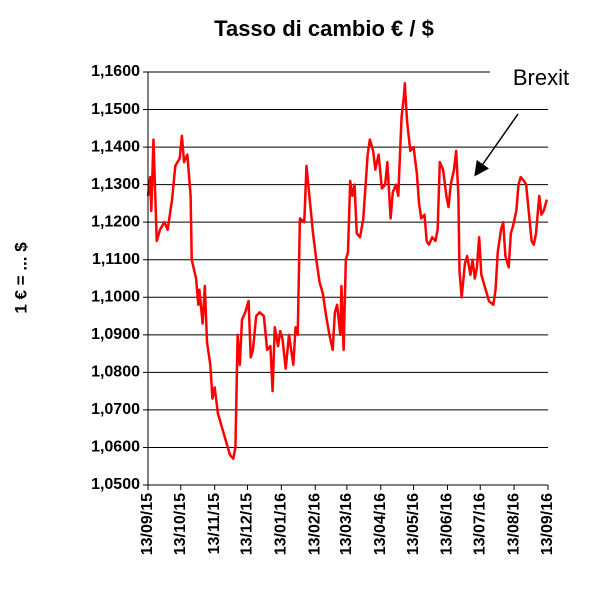 The image size is (596, 598). Describe the element at coordinates (413, 524) in the screenshot. I see `x-tick-label: 13/05/16` at that location.